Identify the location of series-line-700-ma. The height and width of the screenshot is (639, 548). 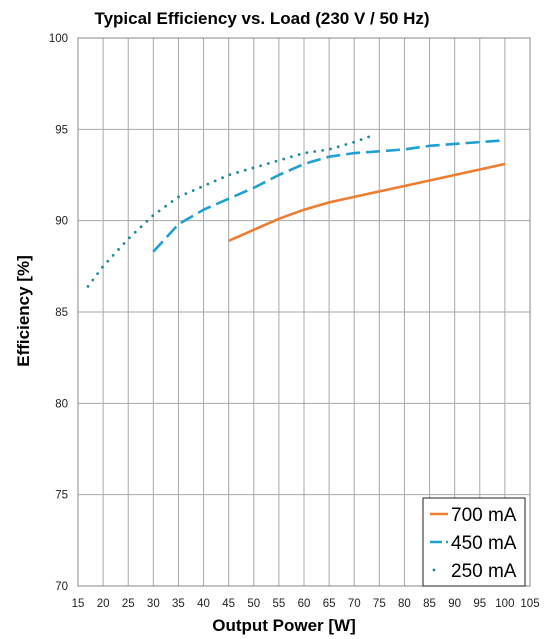
(367, 202).